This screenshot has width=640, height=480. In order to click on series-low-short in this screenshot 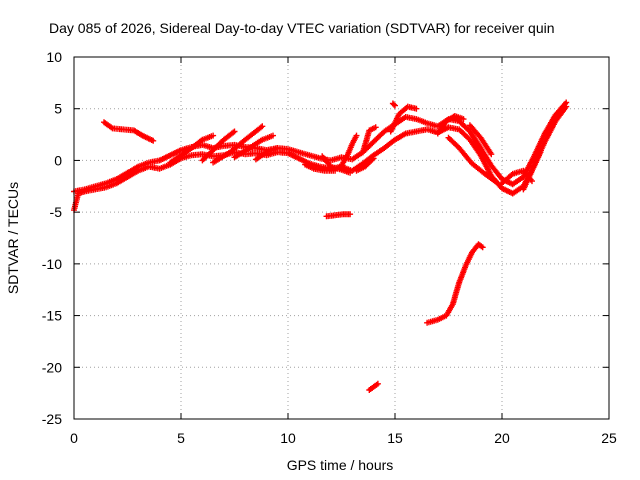, I will do `click(373, 386)`.